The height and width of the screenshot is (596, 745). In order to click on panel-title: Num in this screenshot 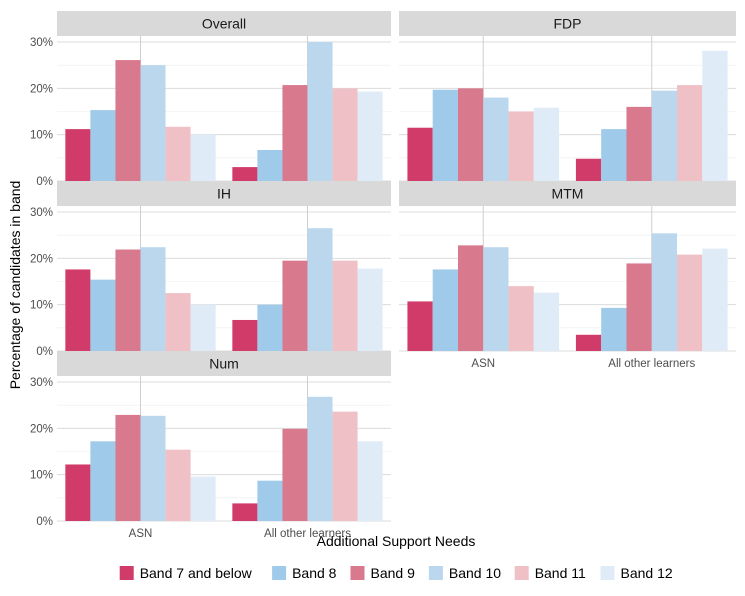, I will do `click(224, 364)`.